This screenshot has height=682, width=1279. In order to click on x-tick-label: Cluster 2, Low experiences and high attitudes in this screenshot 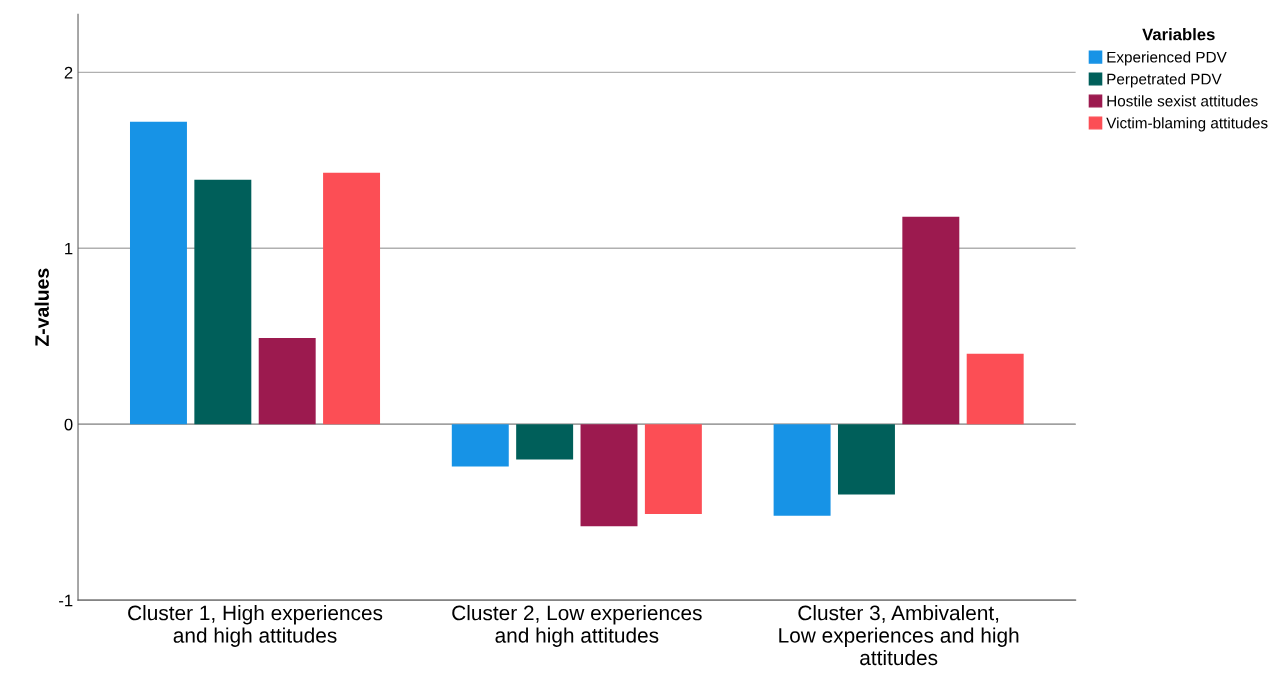, I will do `click(577, 626)`.